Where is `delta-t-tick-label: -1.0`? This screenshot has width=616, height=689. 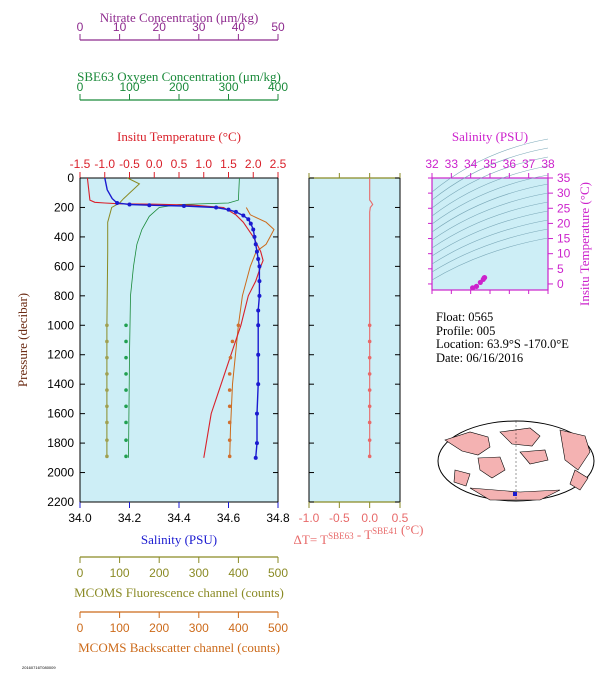
delta-t-tick-label: -1.0 is located at coordinates (309, 518).